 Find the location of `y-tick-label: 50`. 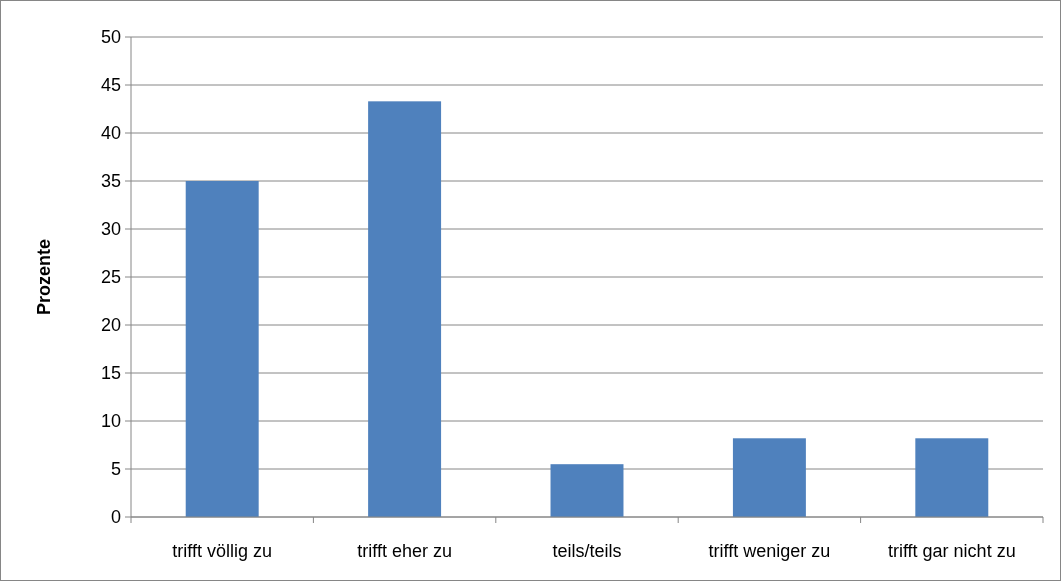

y-tick-label: 50 is located at coordinates (110, 37).